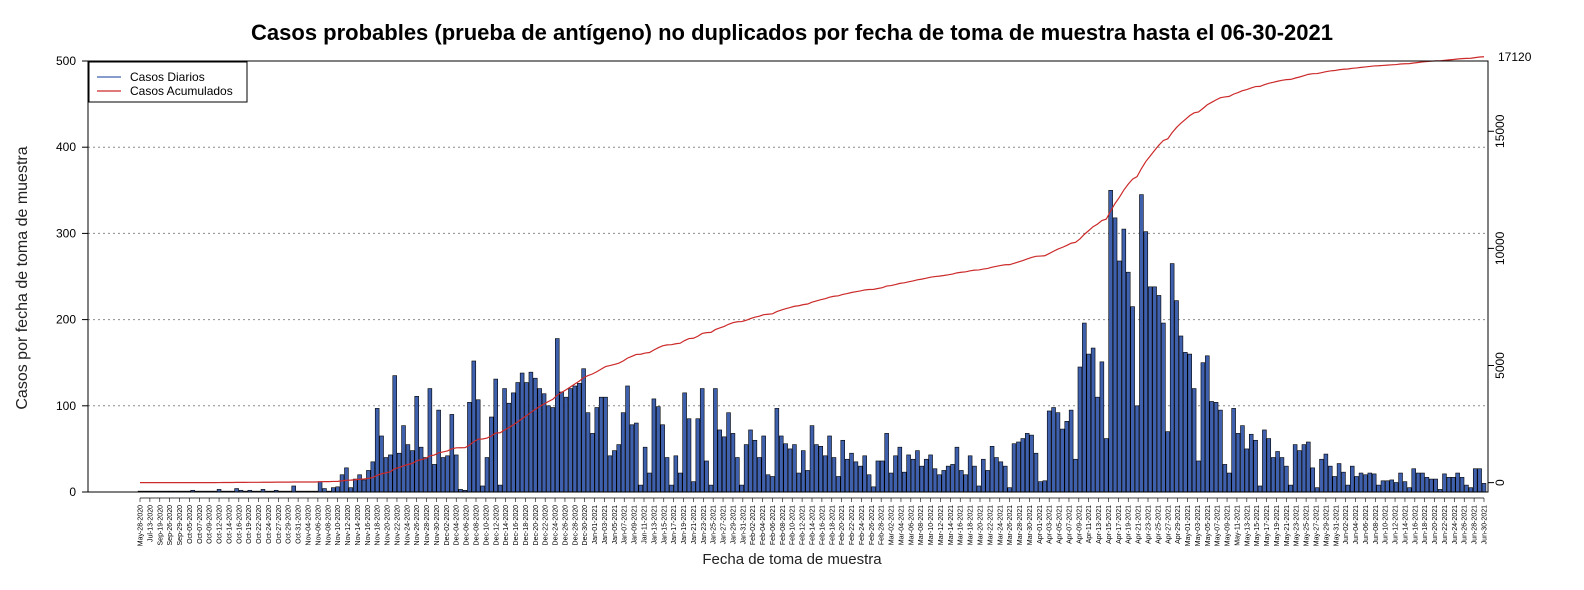  Describe the element at coordinates (832, 525) in the screenshot. I see `x-tick-label: Feb-18-2021` at that location.